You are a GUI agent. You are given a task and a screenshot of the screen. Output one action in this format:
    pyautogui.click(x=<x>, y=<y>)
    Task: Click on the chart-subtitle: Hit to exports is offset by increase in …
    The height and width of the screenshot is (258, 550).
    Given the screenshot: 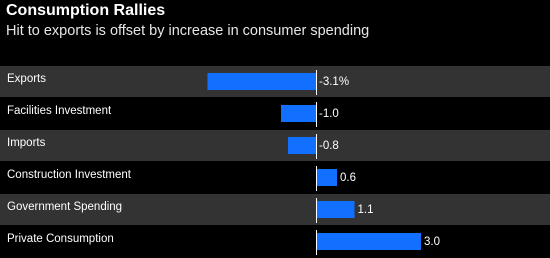 What is the action you would take?
    pyautogui.click(x=187, y=31)
    